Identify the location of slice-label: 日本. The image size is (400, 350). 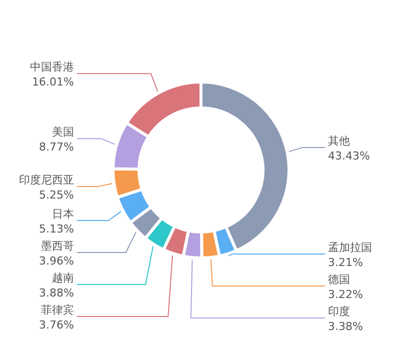
(63, 214).